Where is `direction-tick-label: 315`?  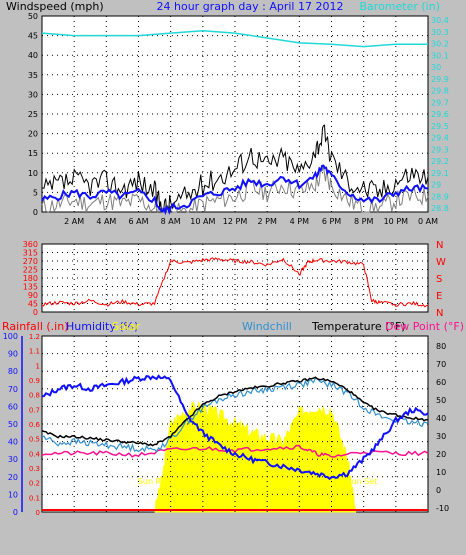
direction-tick-label: 315 is located at coordinates (30, 253).